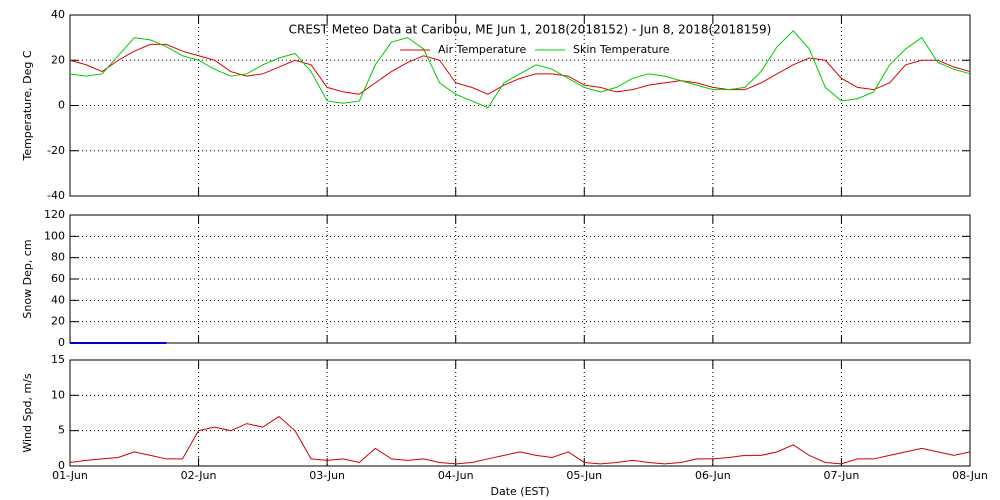  What do you see at coordinates (58, 257) in the screenshot?
I see `y-tick-label: 80` at bounding box center [58, 257].